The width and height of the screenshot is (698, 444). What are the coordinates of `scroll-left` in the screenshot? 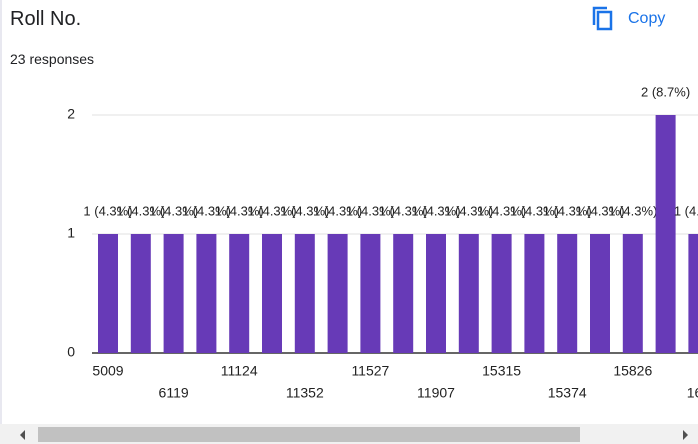 It's located at (23, 435).